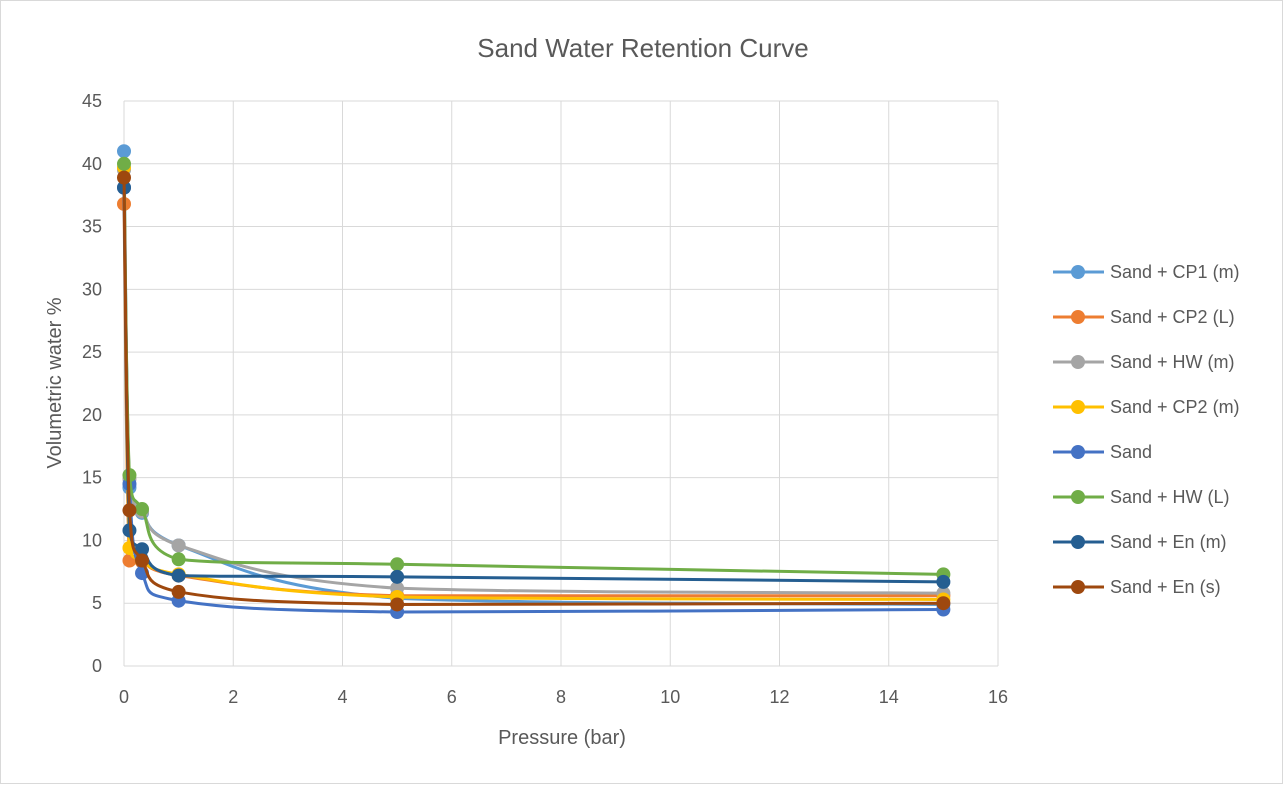 Image resolution: width=1283 pixels, height=788 pixels. Describe the element at coordinates (342, 697) in the screenshot. I see `x-tick-label: 4` at that location.